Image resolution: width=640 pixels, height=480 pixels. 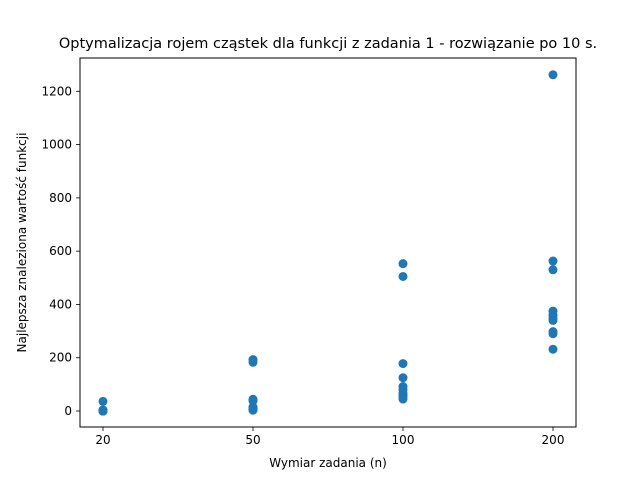 What do you see at coordinates (403, 440) in the screenshot?
I see `x-tick-label: 100` at bounding box center [403, 440].